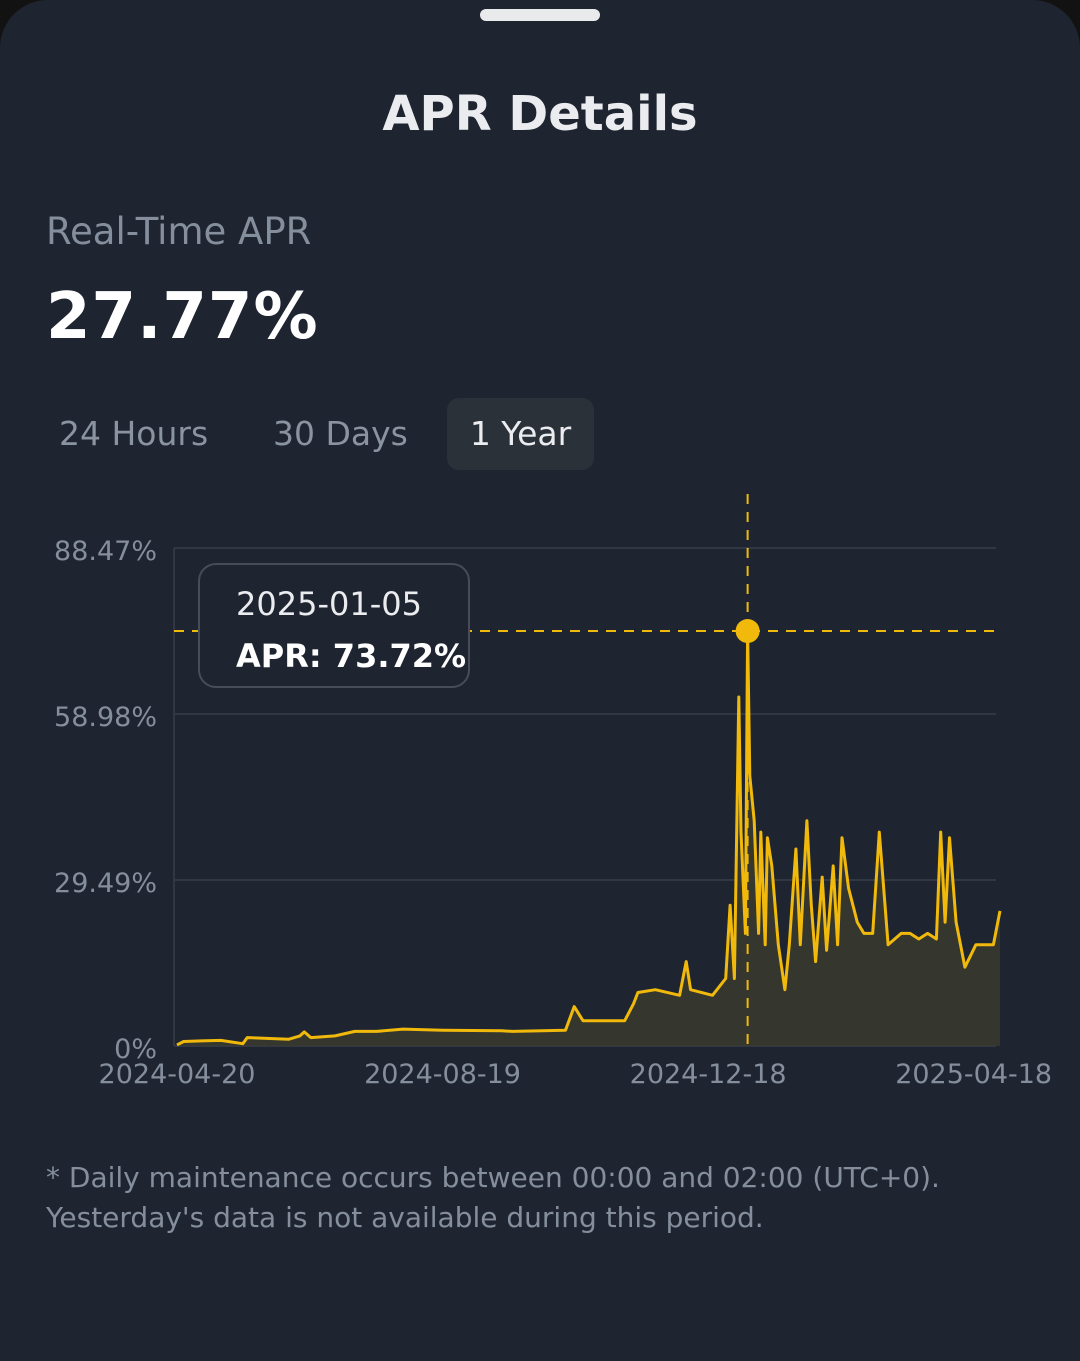  I want to click on x-tick-label: 2024-08-19, so click(442, 1074).